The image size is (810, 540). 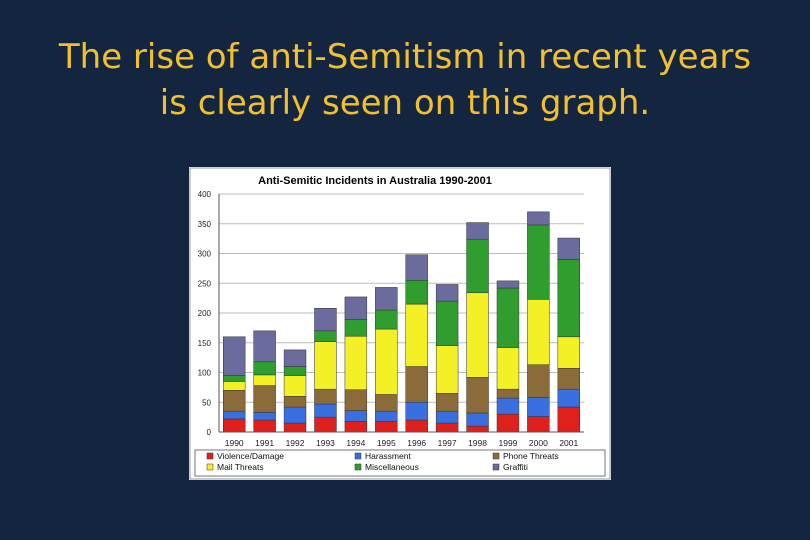 What do you see at coordinates (405, 103) in the screenshot?
I see `slide-title-line-2: is clearly seen on this graph.` at bounding box center [405, 103].